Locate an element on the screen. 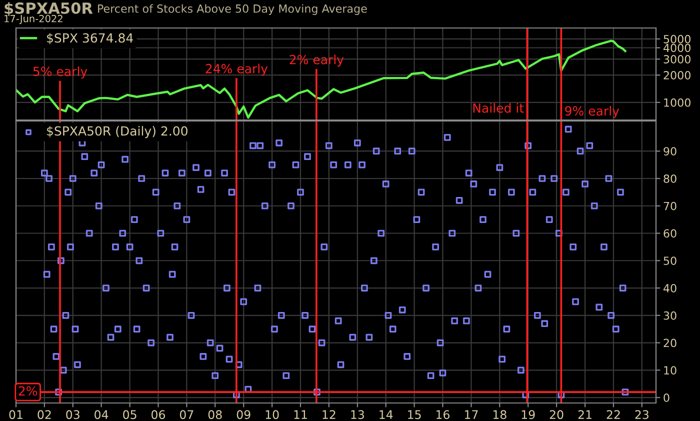 This screenshot has height=421, width=700. x-tick-label: 10 is located at coordinates (272, 415).